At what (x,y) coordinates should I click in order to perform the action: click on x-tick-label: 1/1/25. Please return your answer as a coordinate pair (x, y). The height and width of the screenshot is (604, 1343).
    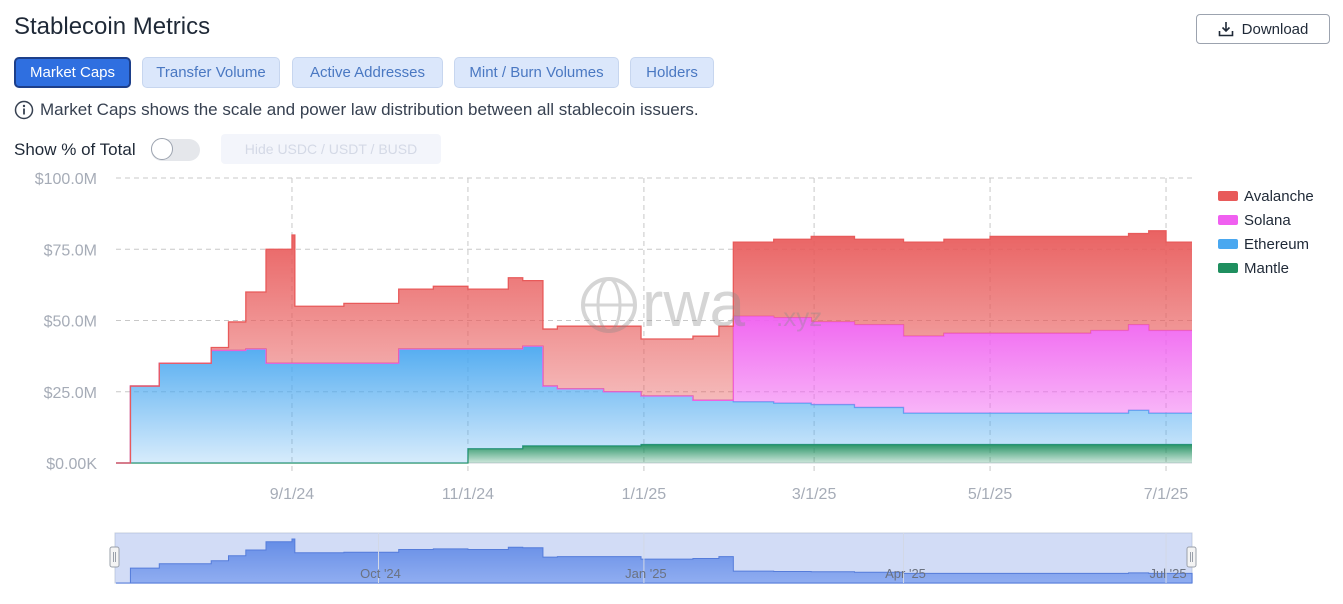
    Looking at the image, I should click on (644, 494).